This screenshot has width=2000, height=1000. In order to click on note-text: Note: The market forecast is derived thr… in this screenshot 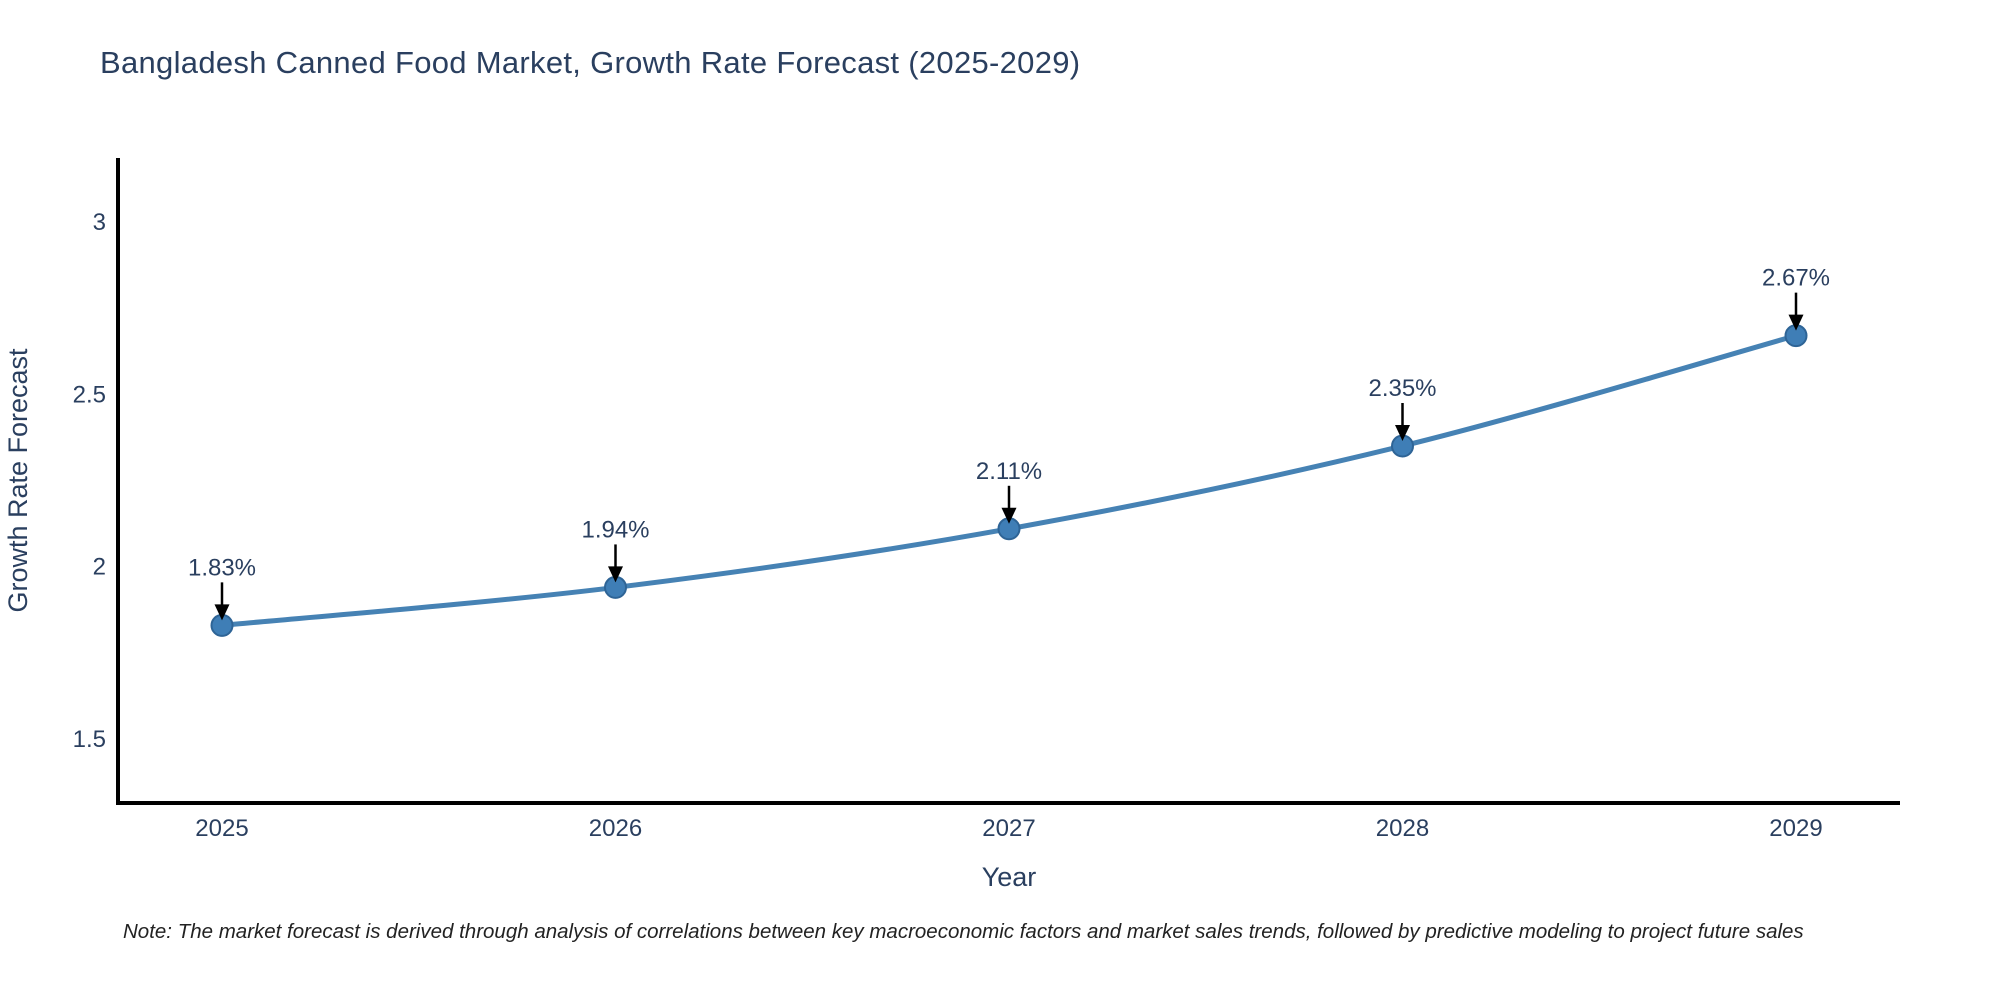, I will do `click(963, 931)`.